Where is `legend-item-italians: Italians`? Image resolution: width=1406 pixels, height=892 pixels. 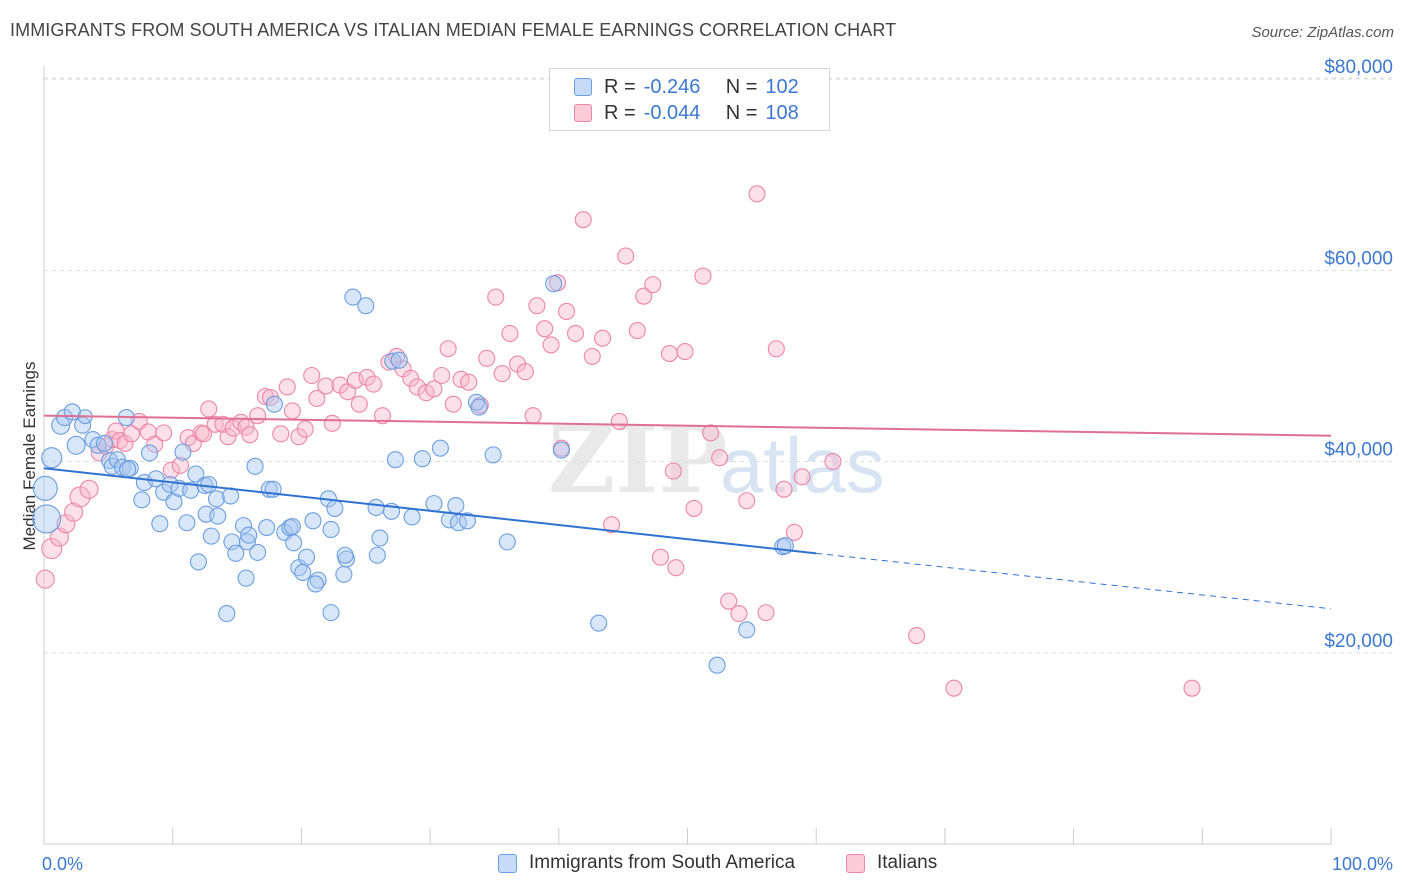 legend-item-italians: Italians is located at coordinates (891, 863).